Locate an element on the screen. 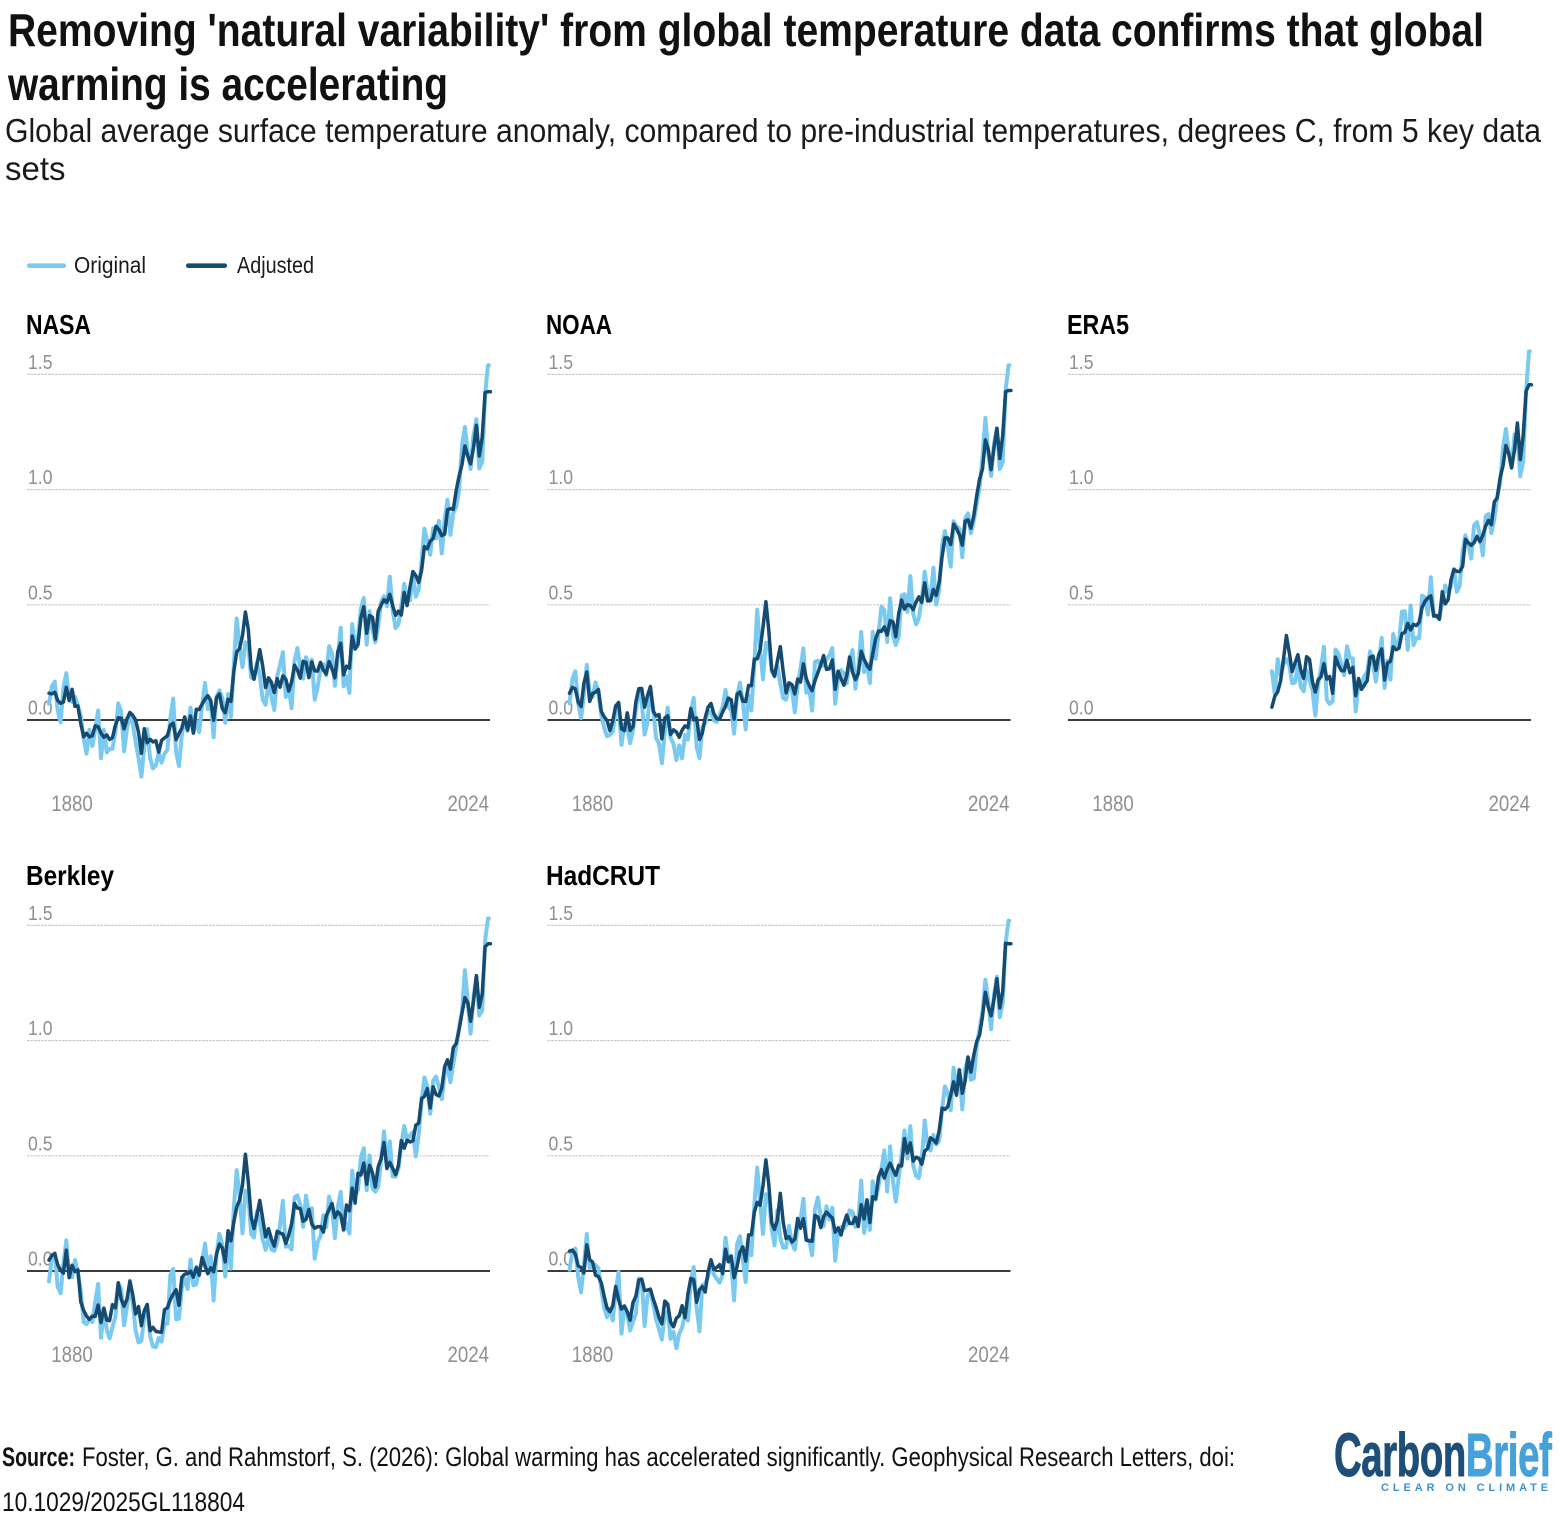 Image resolution: width=1560 pixels, height=1530 pixels. svg-text: CarbonBrief is located at coordinates (1443, 1455).